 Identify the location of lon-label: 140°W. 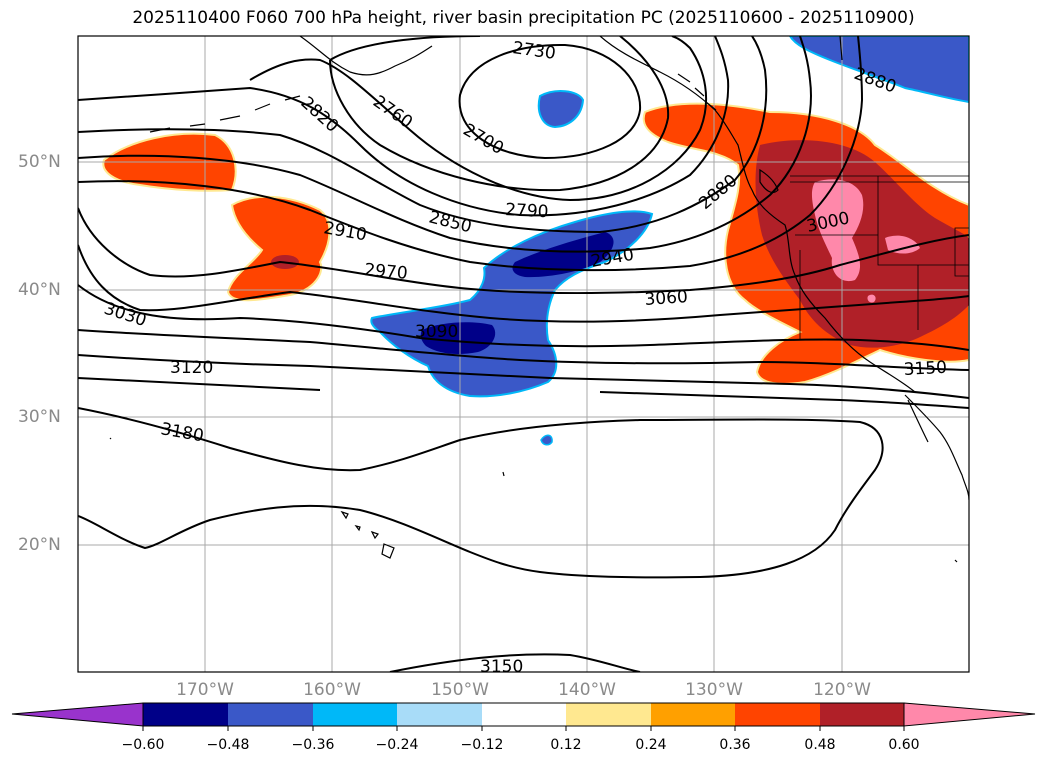
(587, 690).